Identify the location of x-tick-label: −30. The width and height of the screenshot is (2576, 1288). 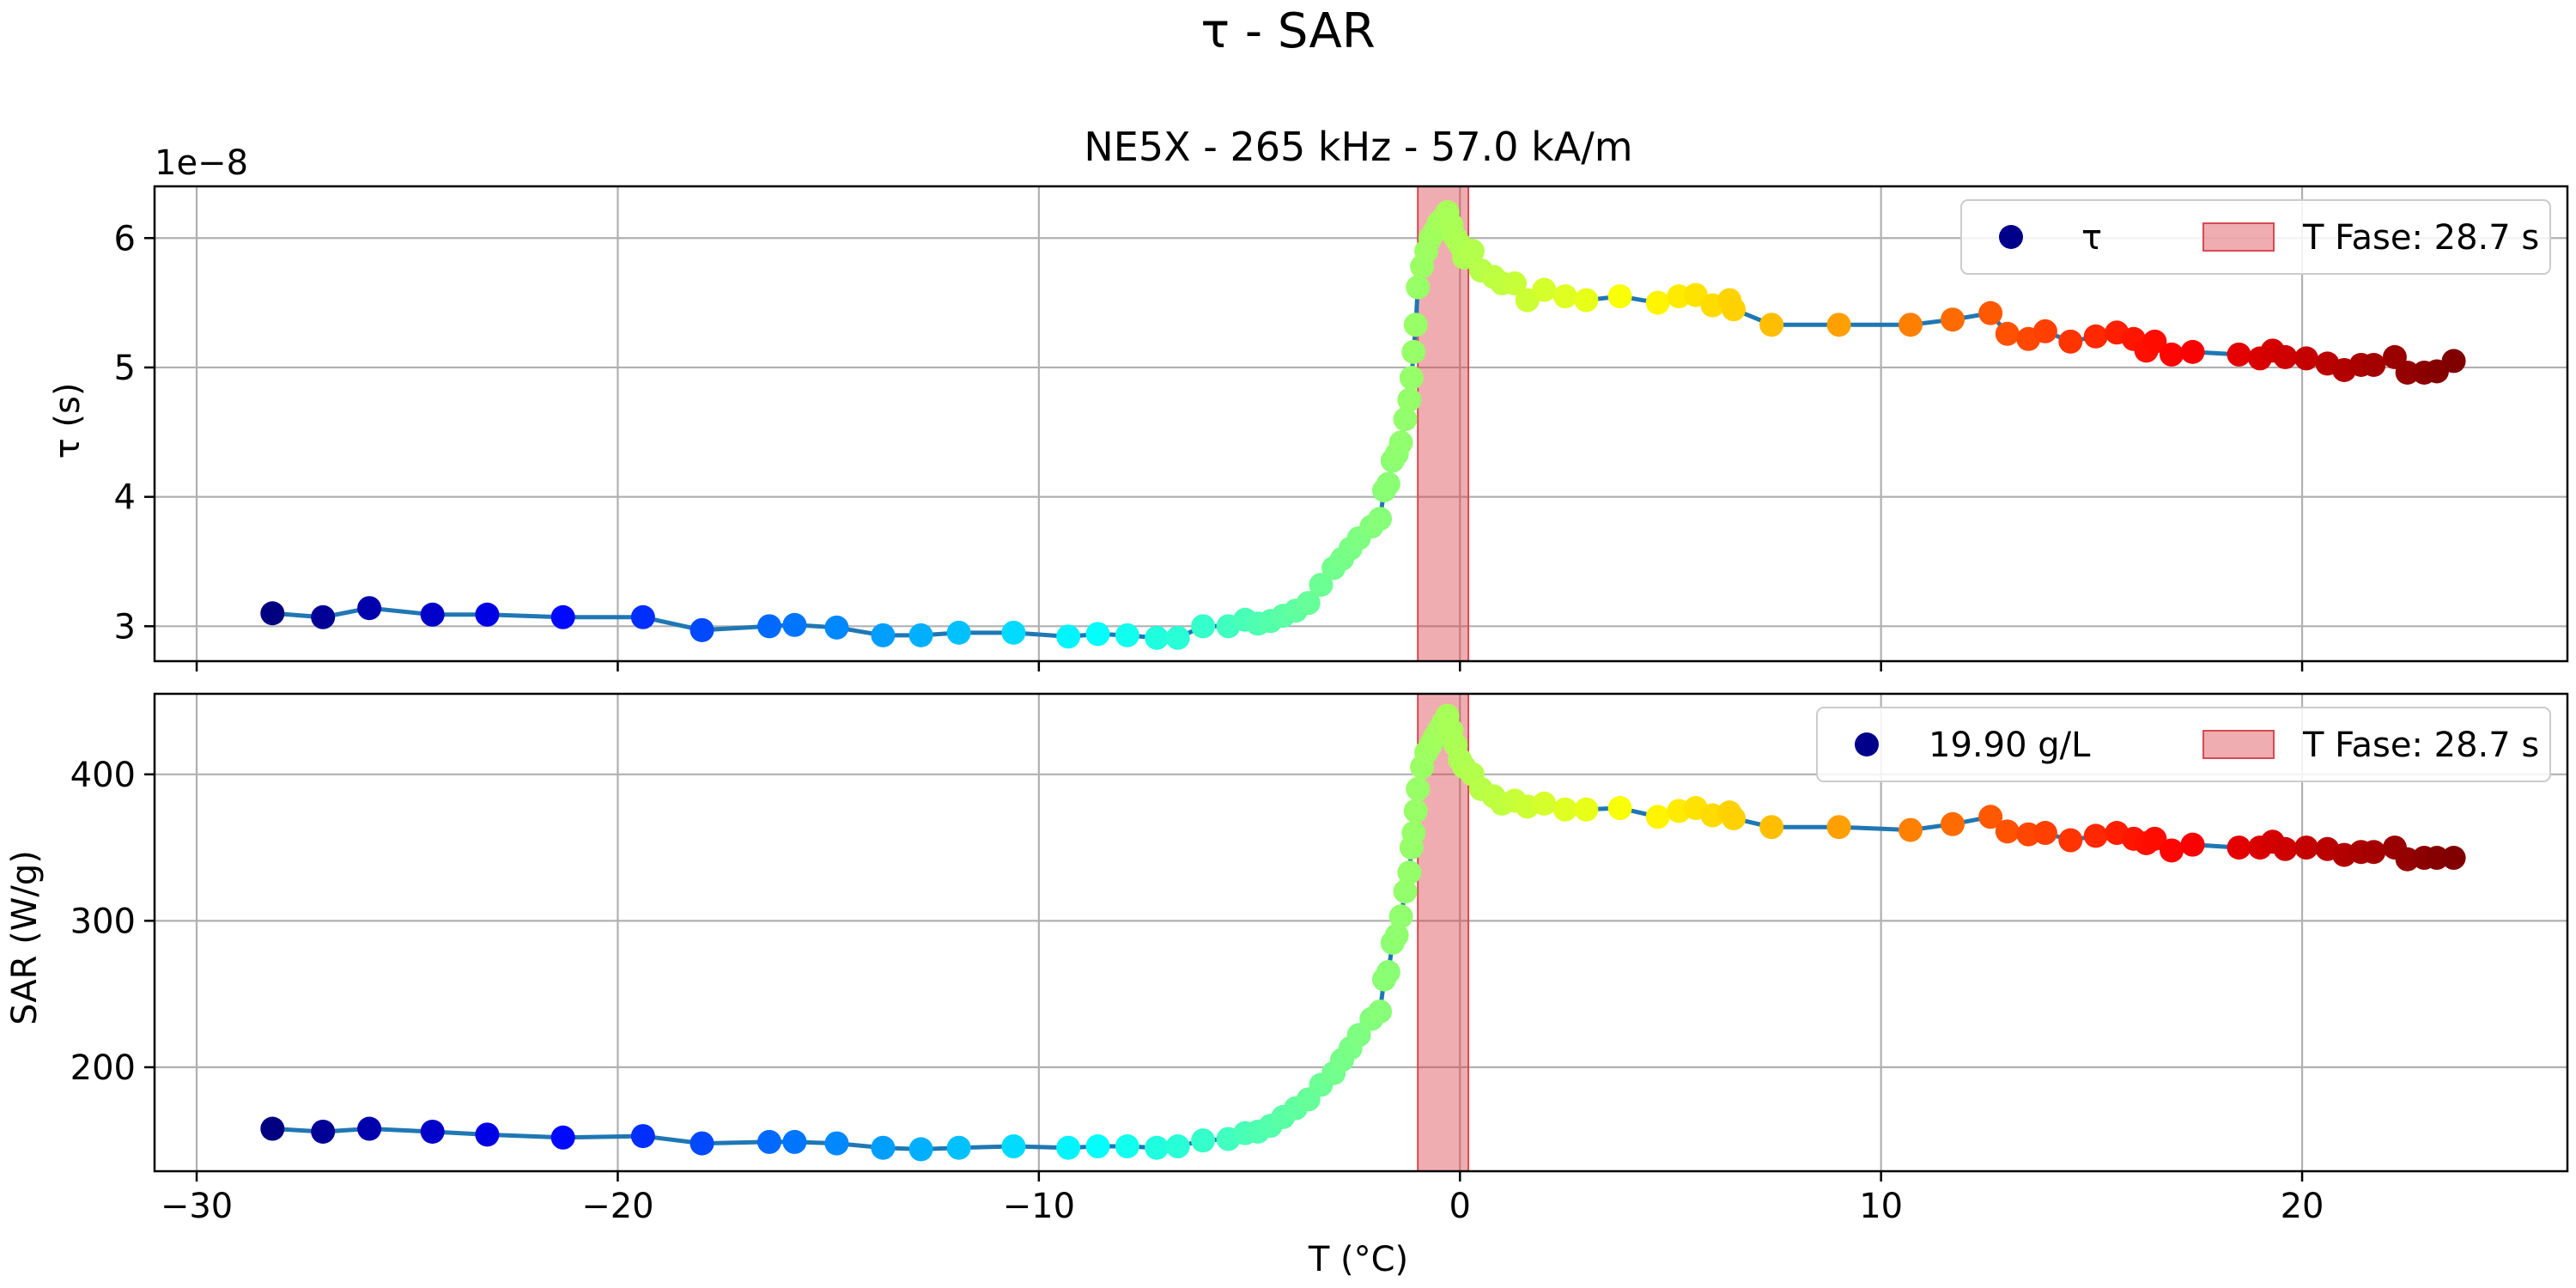
(197, 1206).